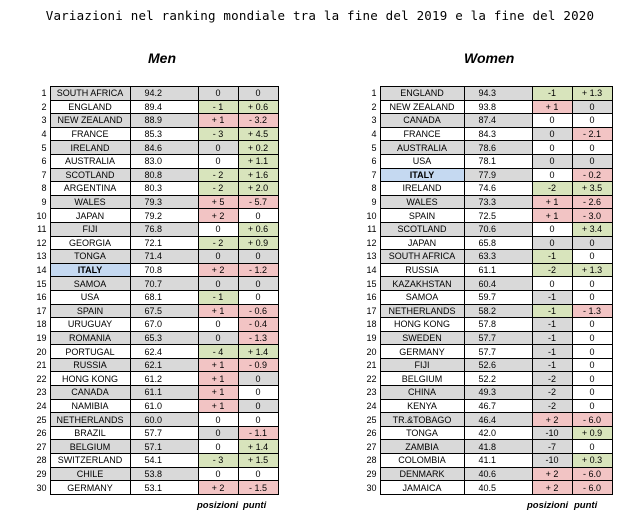  Describe the element at coordinates (44, 93) in the screenshot. I see `rank-number: 1` at that location.